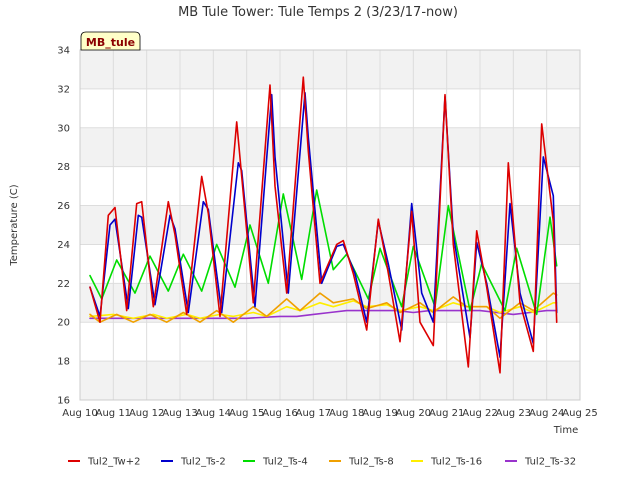 The image size is (640, 480). I want to click on x-tick-label: Aug 14, so click(213, 413).